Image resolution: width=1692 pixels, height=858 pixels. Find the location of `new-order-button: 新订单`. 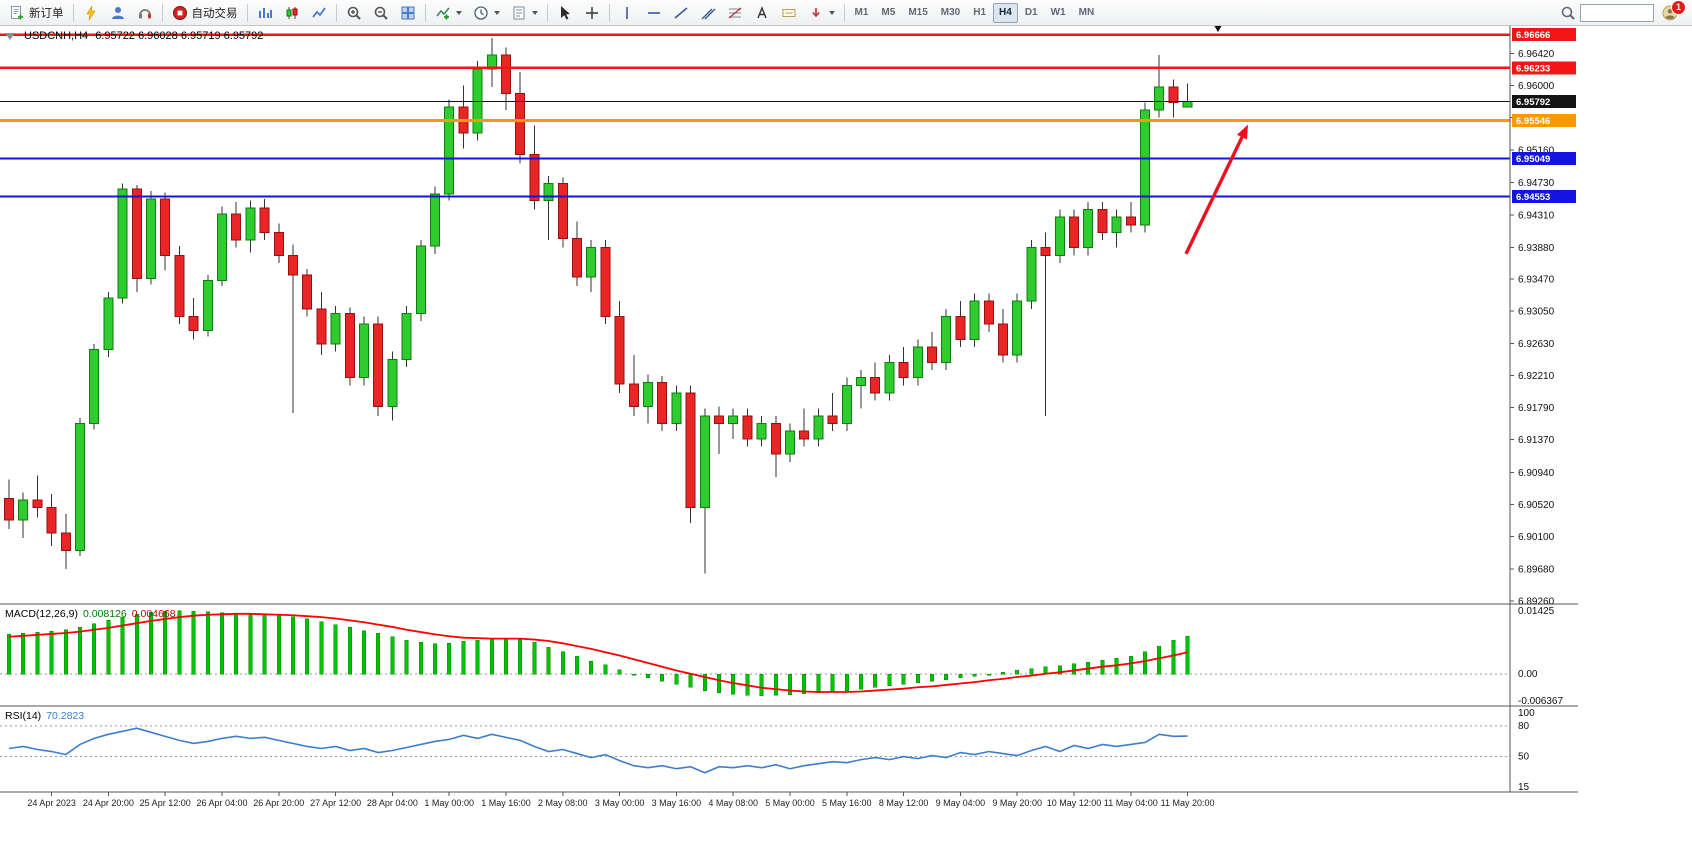

new-order-button: 新订单 is located at coordinates (36, 13).